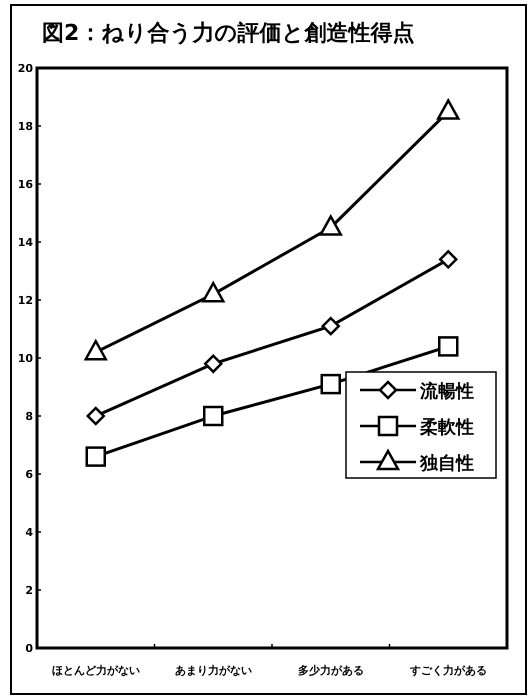 This screenshot has height=699, width=531. Describe the element at coordinates (447, 670) in the screenshot. I see `x-tick-label: すごく力がある` at that location.